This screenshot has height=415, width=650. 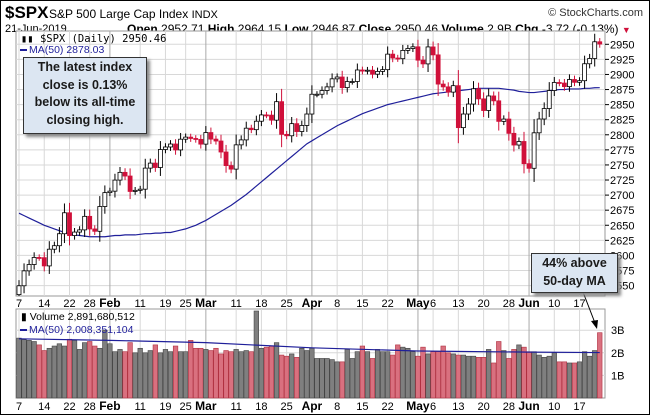 I want to click on x-tick-label: Jun, so click(x=528, y=303).